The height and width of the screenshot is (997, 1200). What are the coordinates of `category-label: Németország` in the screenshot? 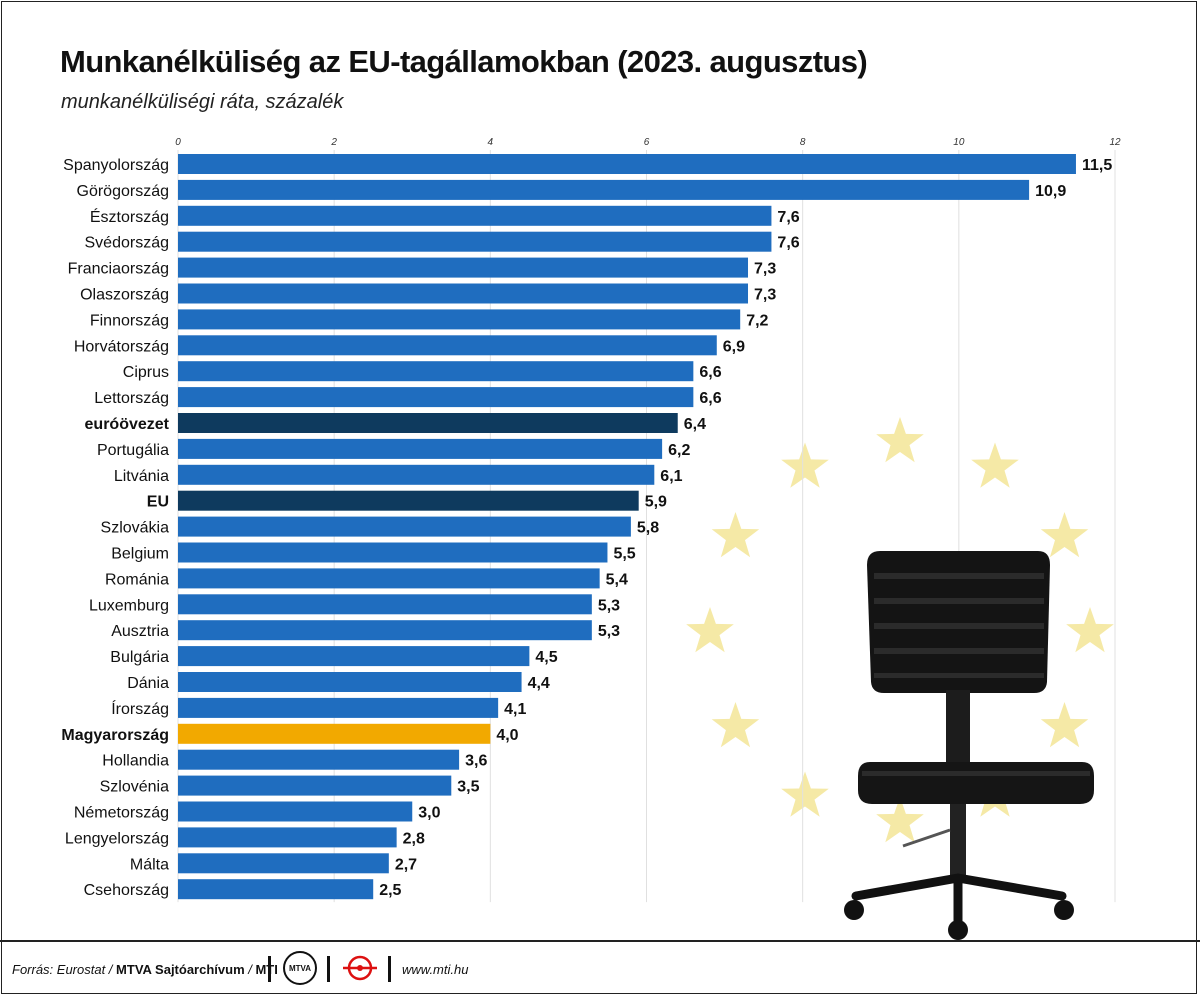 It's located at (121, 813).